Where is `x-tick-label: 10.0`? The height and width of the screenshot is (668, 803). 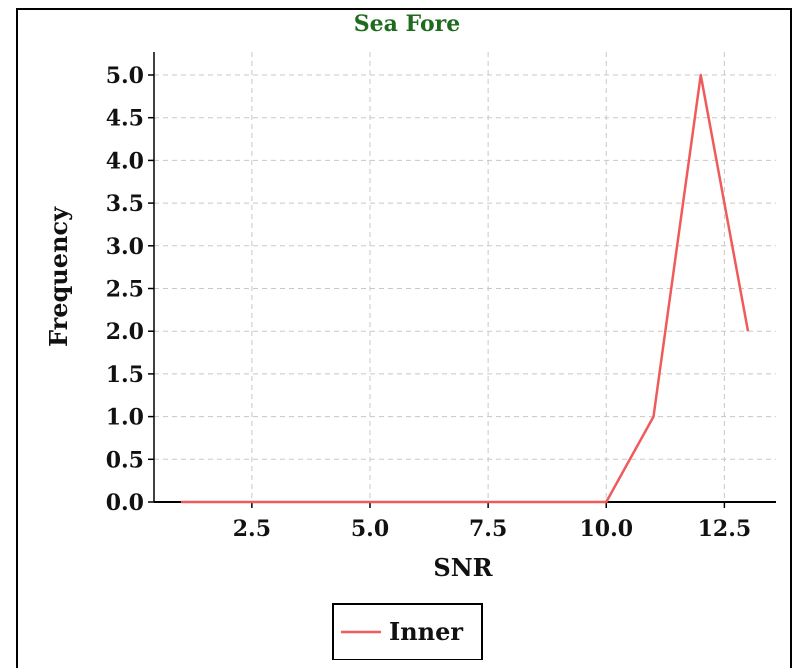
x-tick-label: 10.0 is located at coordinates (606, 529).